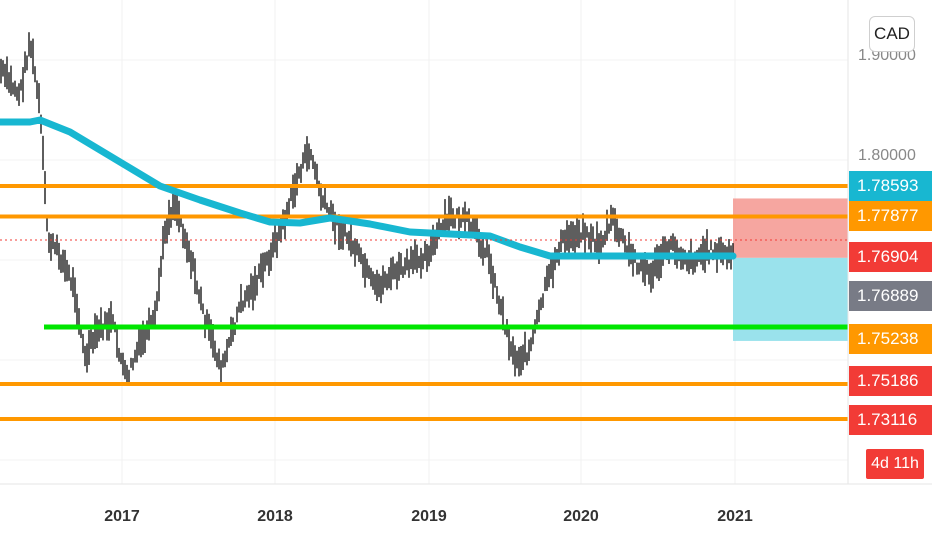  I want to click on x-tick-label: 2018, so click(275, 516).